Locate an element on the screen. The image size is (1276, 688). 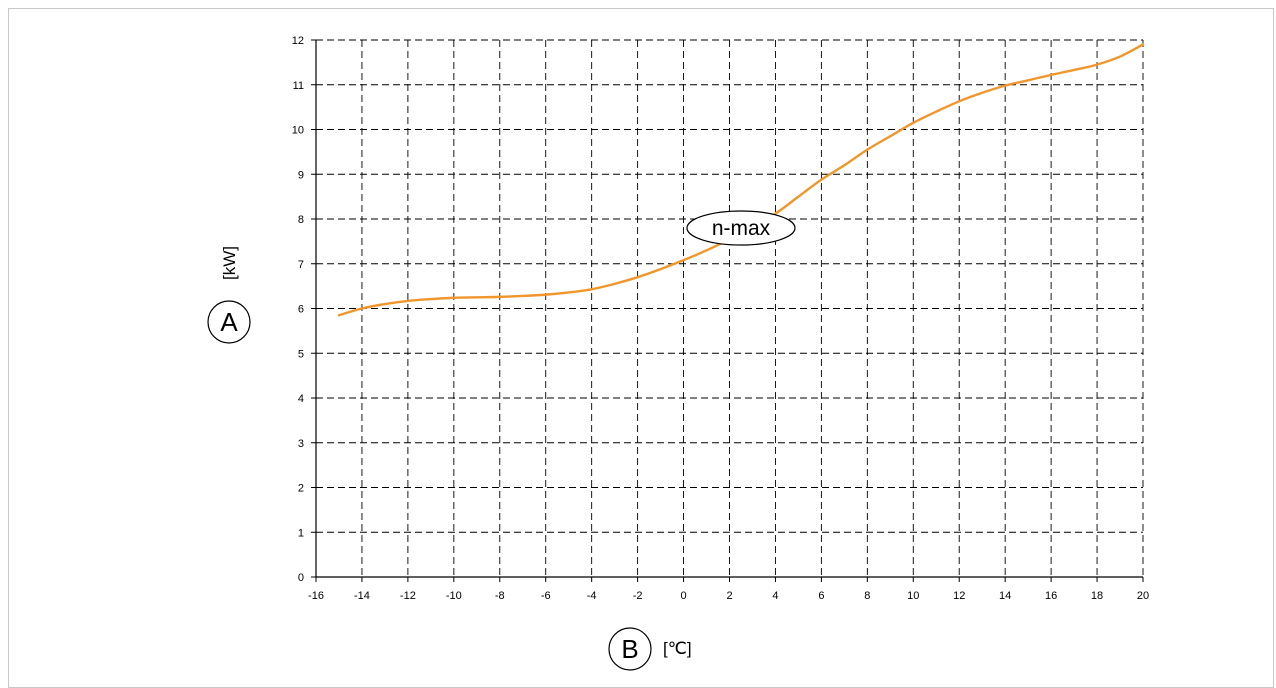
y-tick-label: 2 is located at coordinates (301, 489).